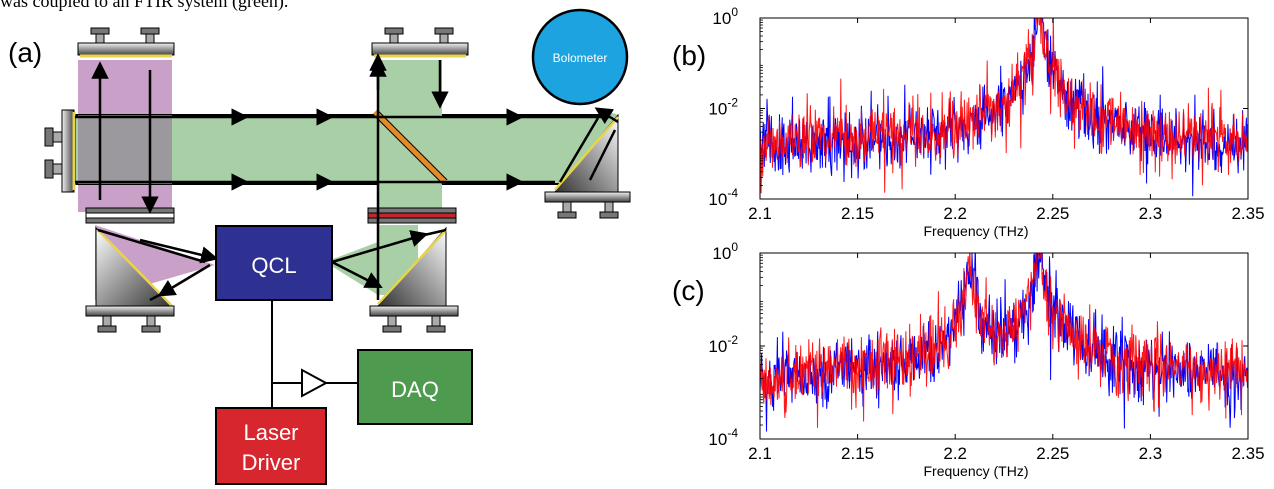 The image size is (1274, 489). Describe the element at coordinates (688, 290) in the screenshot. I see `panel-label-c: (c)` at that location.